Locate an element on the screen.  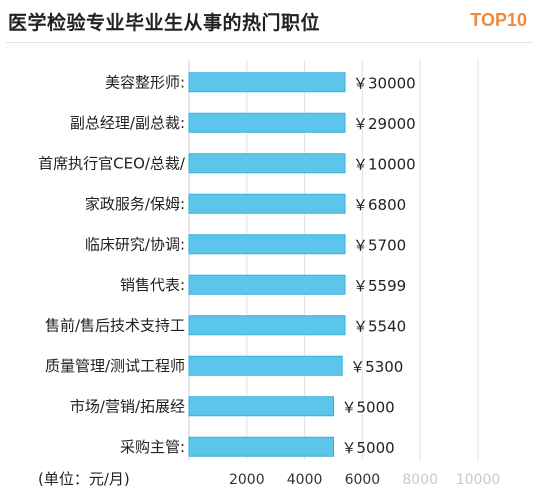
category-label: 副总经理/副总裁: is located at coordinates (127, 123).